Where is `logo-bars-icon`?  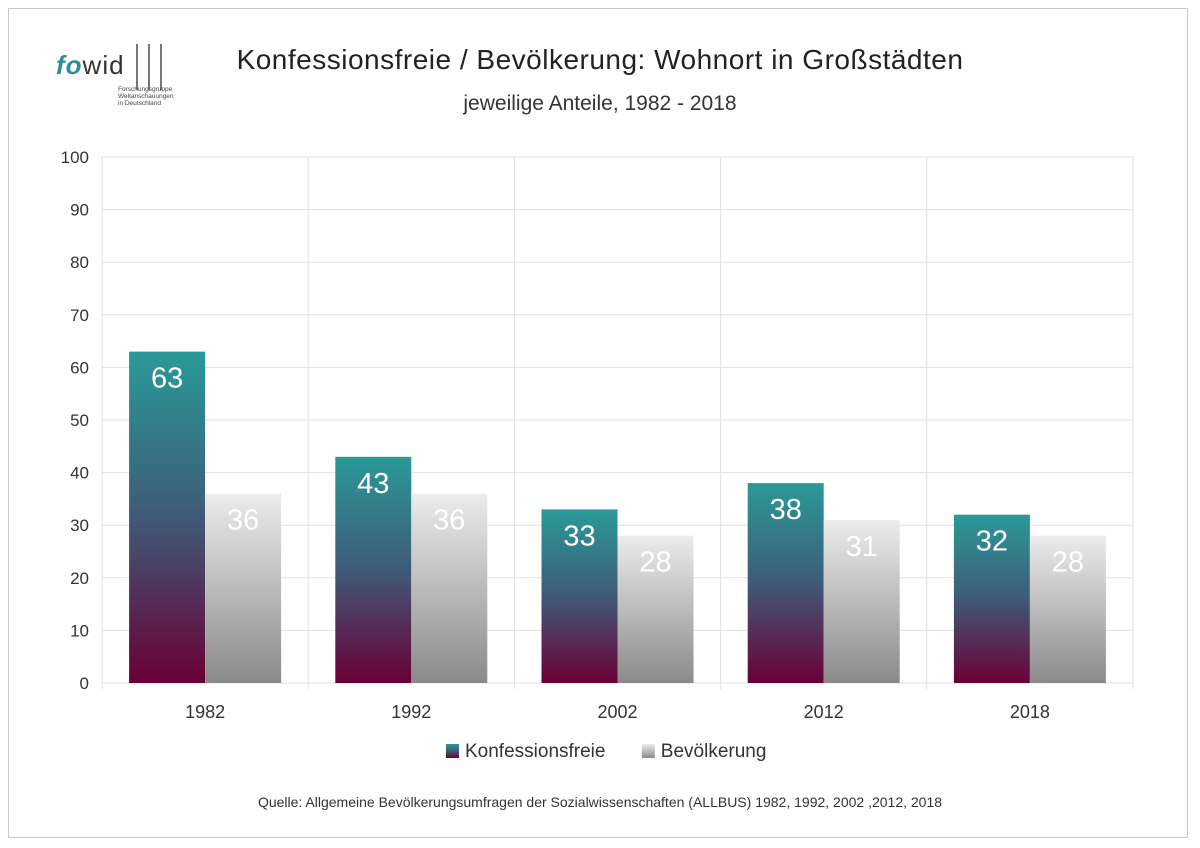 logo-bars-icon is located at coordinates (149, 67).